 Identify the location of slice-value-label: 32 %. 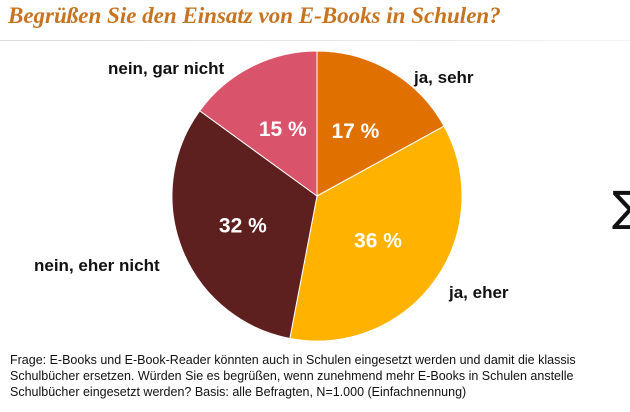
(243, 225).